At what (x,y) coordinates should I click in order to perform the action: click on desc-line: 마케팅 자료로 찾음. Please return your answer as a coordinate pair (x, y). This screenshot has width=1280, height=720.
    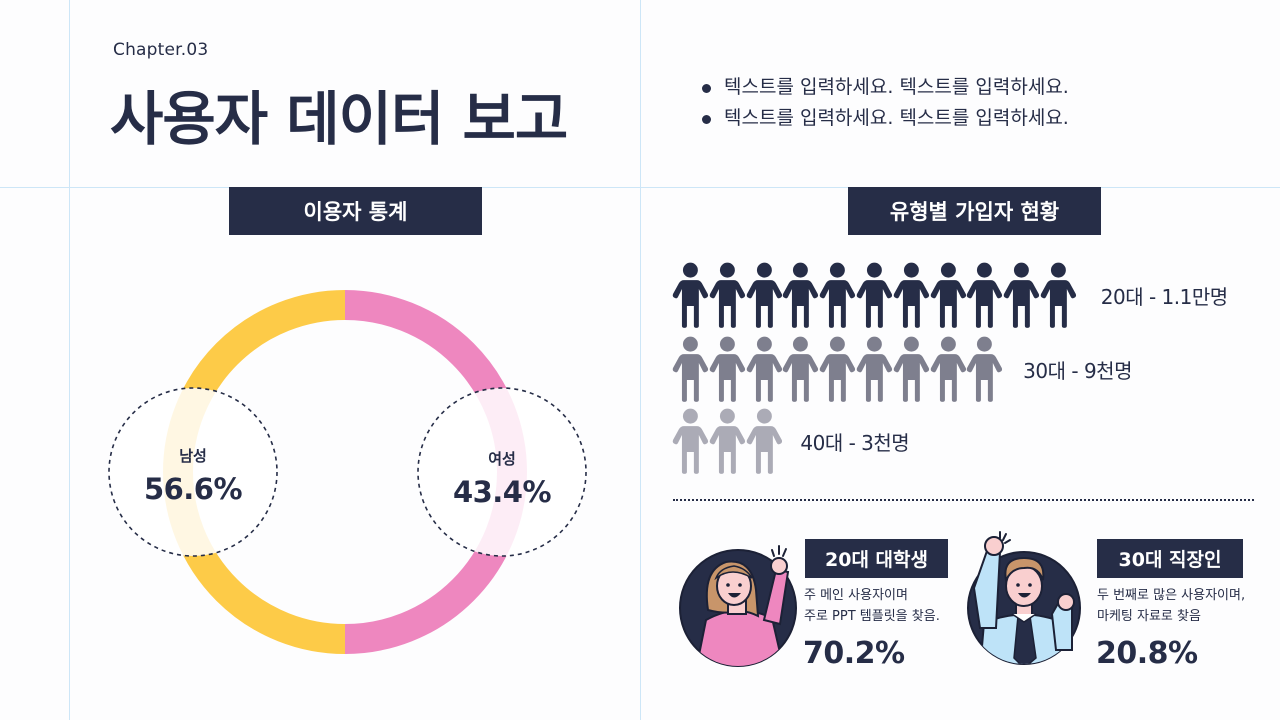
    Looking at the image, I should click on (1149, 616).